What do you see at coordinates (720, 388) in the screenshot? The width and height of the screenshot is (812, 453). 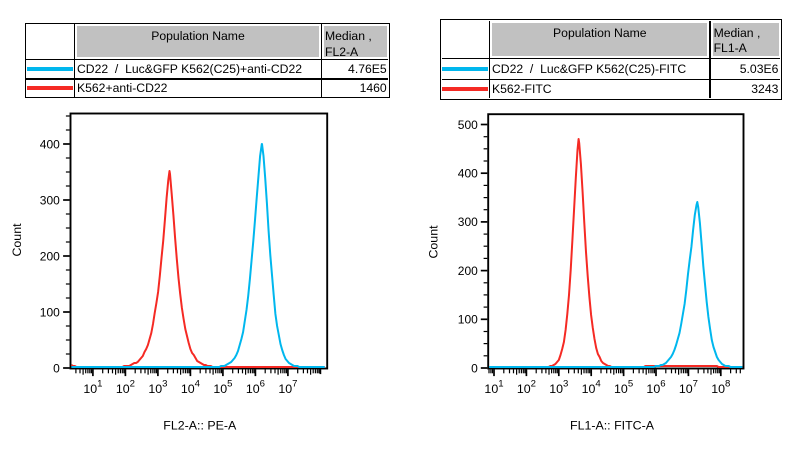 I see `svg-text: 10⁸` at bounding box center [720, 388].